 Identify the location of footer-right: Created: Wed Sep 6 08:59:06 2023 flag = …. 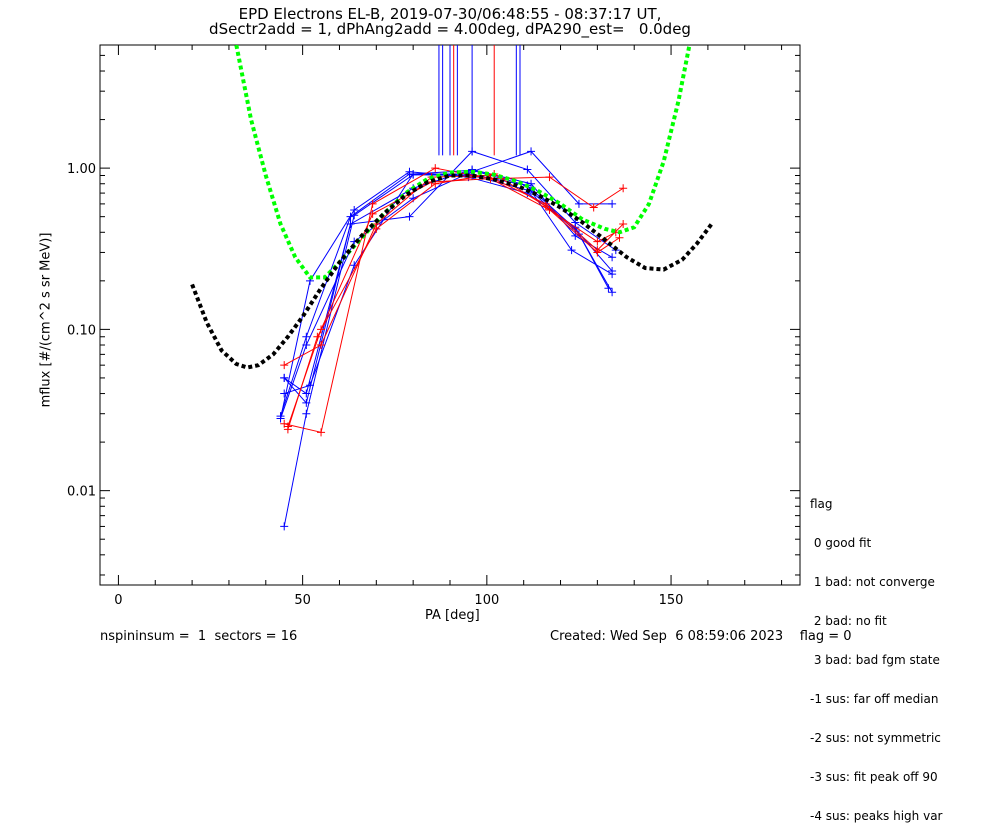
(701, 636).